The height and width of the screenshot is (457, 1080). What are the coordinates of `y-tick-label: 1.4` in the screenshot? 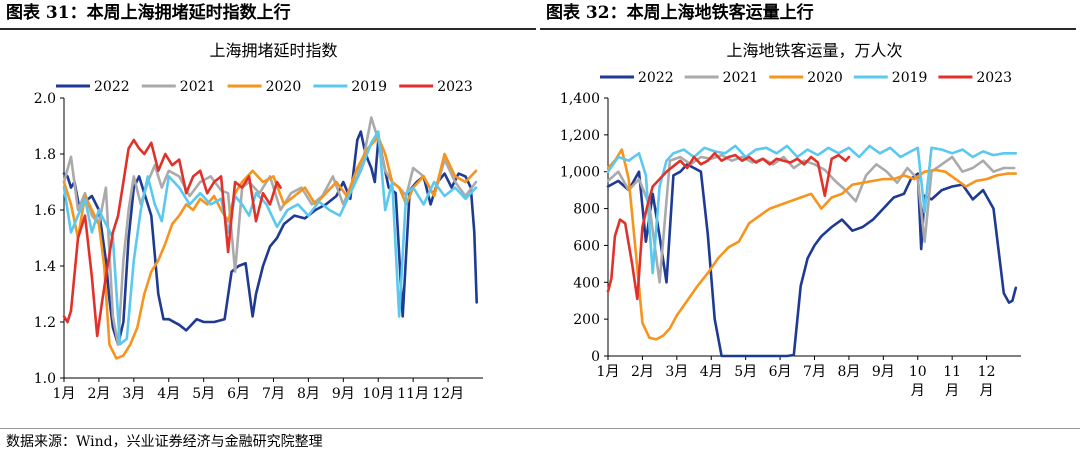 It's located at (45, 267).